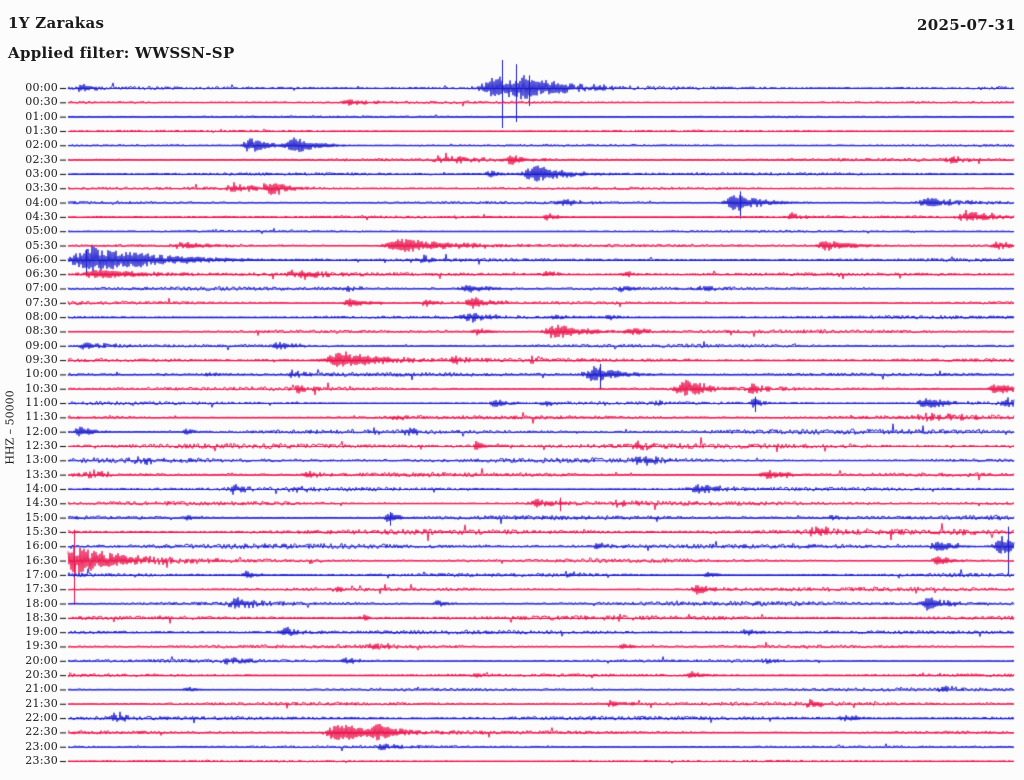 This screenshot has width=1024, height=780. I want to click on time-label: 00:30, so click(41, 102).